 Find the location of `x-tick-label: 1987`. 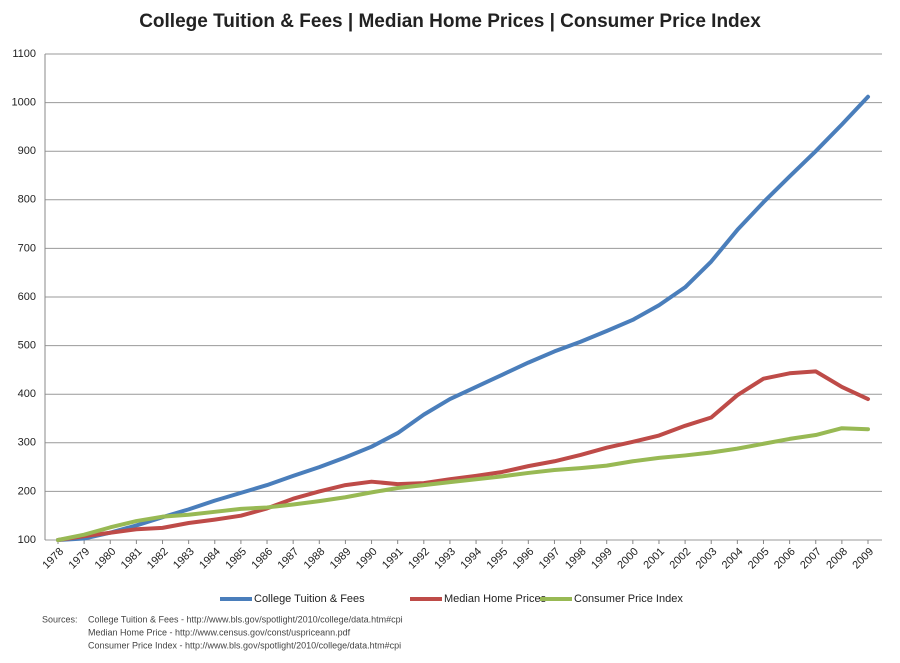

x-tick-label: 1987 is located at coordinates (289, 559).